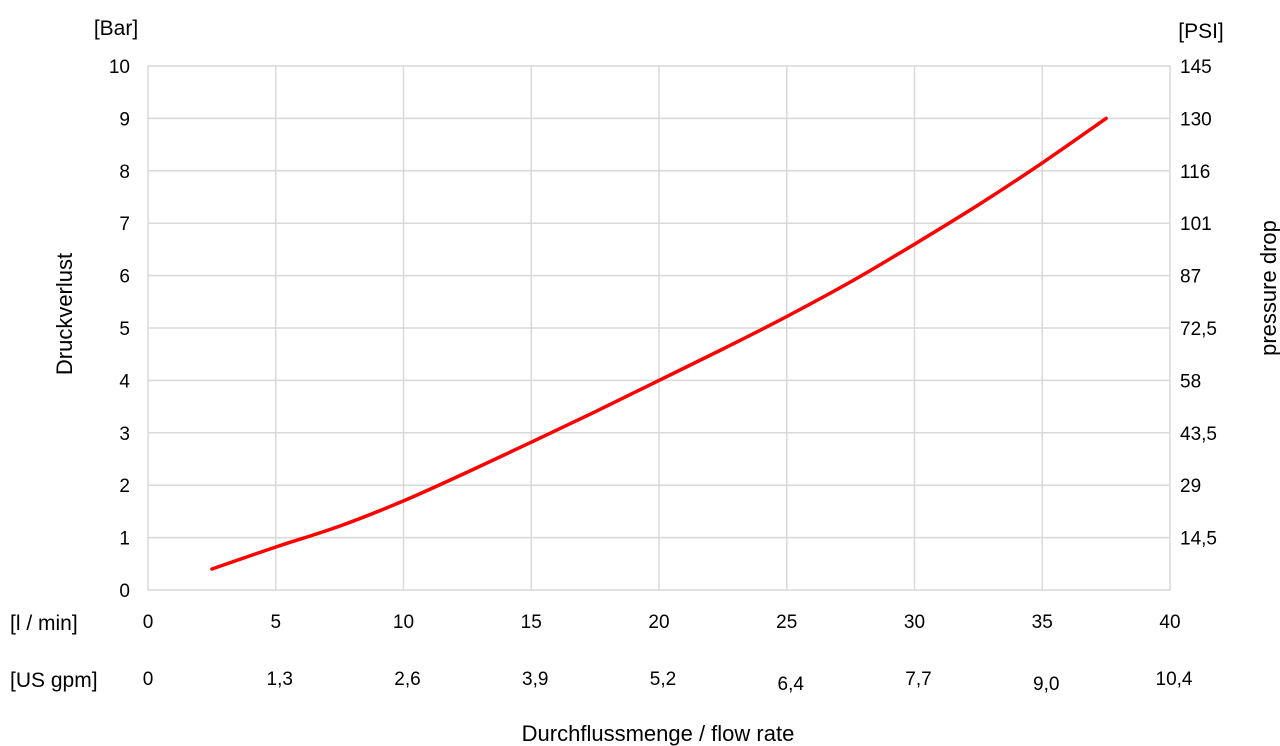 This screenshot has width=1280, height=746. What do you see at coordinates (535, 679) in the screenshot?
I see `x2-tick-label: 3,9` at bounding box center [535, 679].